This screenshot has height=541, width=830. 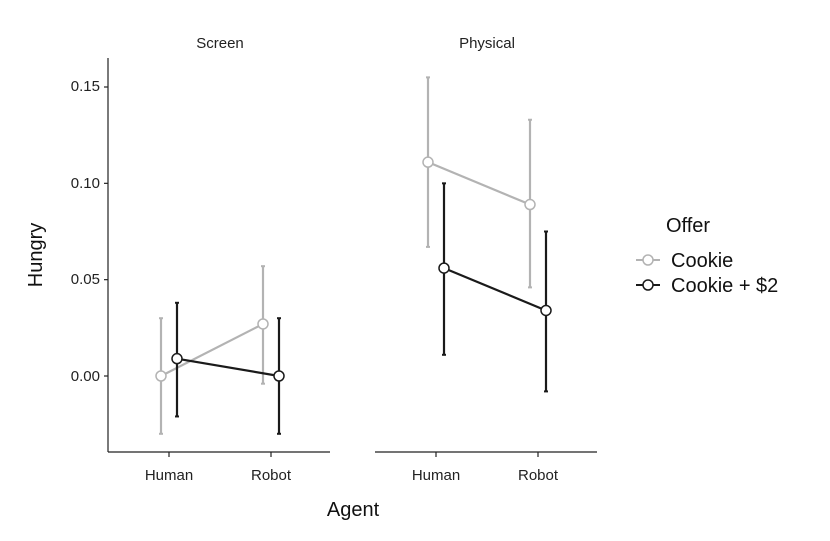 I want to click on legend-title: Offer, so click(x=688, y=226).